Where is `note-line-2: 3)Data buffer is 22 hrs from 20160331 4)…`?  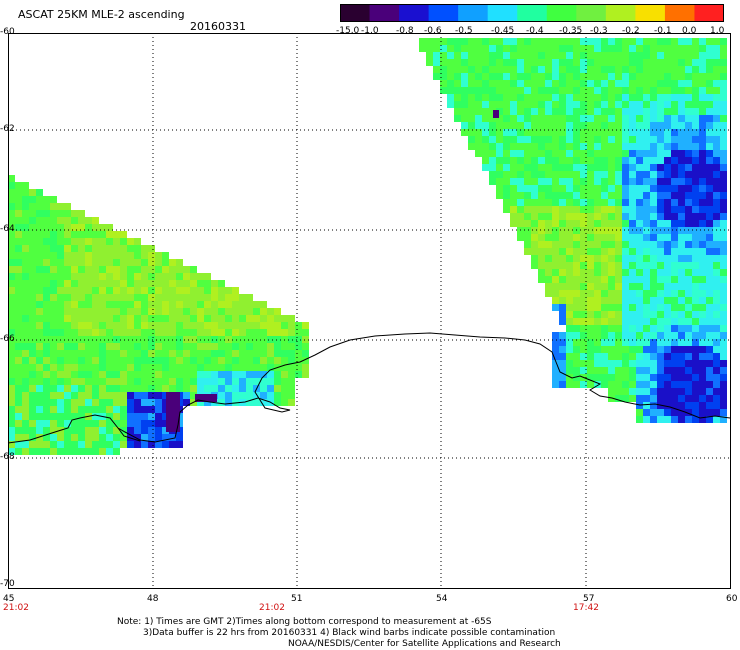
note-line-2: 3)Data buffer is 22 hrs from 20160331 4)… is located at coordinates (349, 633).